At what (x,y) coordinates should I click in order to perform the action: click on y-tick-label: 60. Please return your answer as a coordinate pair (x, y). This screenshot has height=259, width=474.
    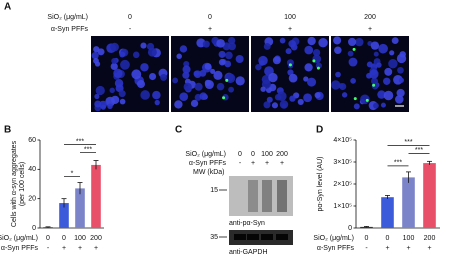
    Looking at the image, I should click on (32, 140).